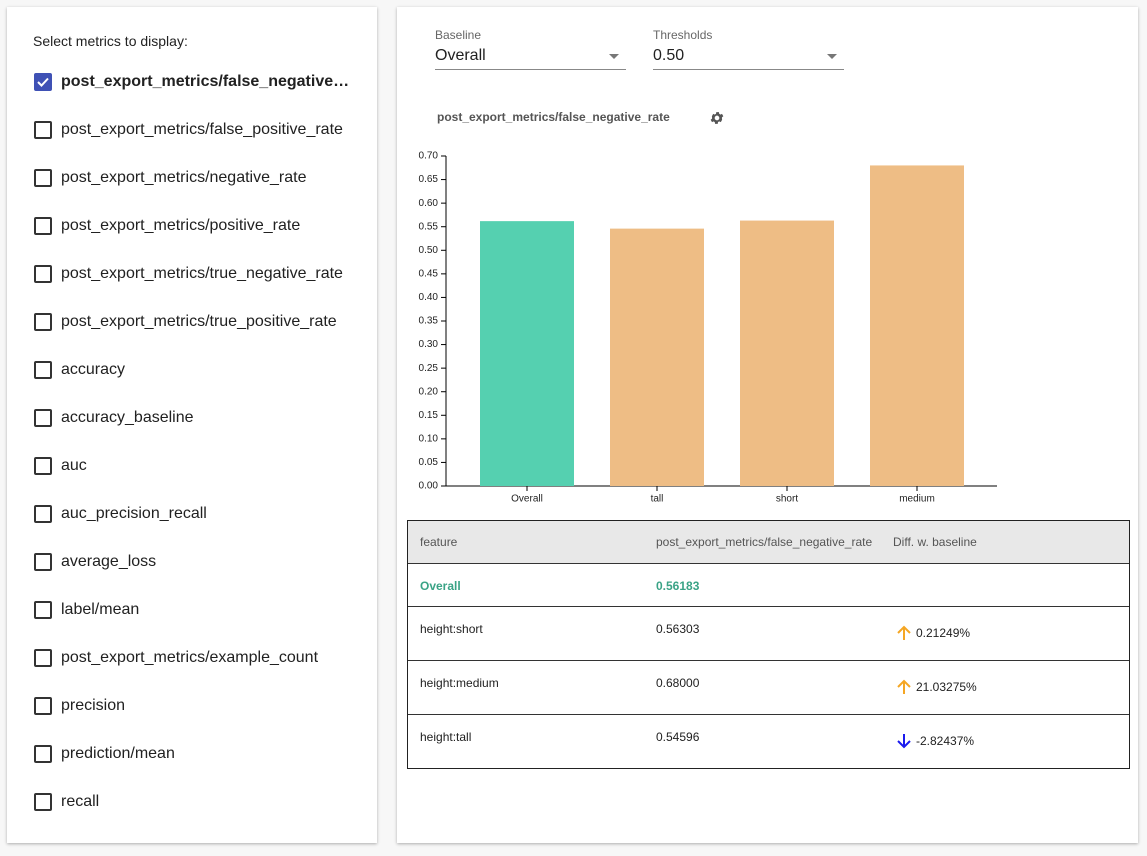 This screenshot has width=1147, height=856. I want to click on table-row: Overall 0.56183, so click(768, 584).